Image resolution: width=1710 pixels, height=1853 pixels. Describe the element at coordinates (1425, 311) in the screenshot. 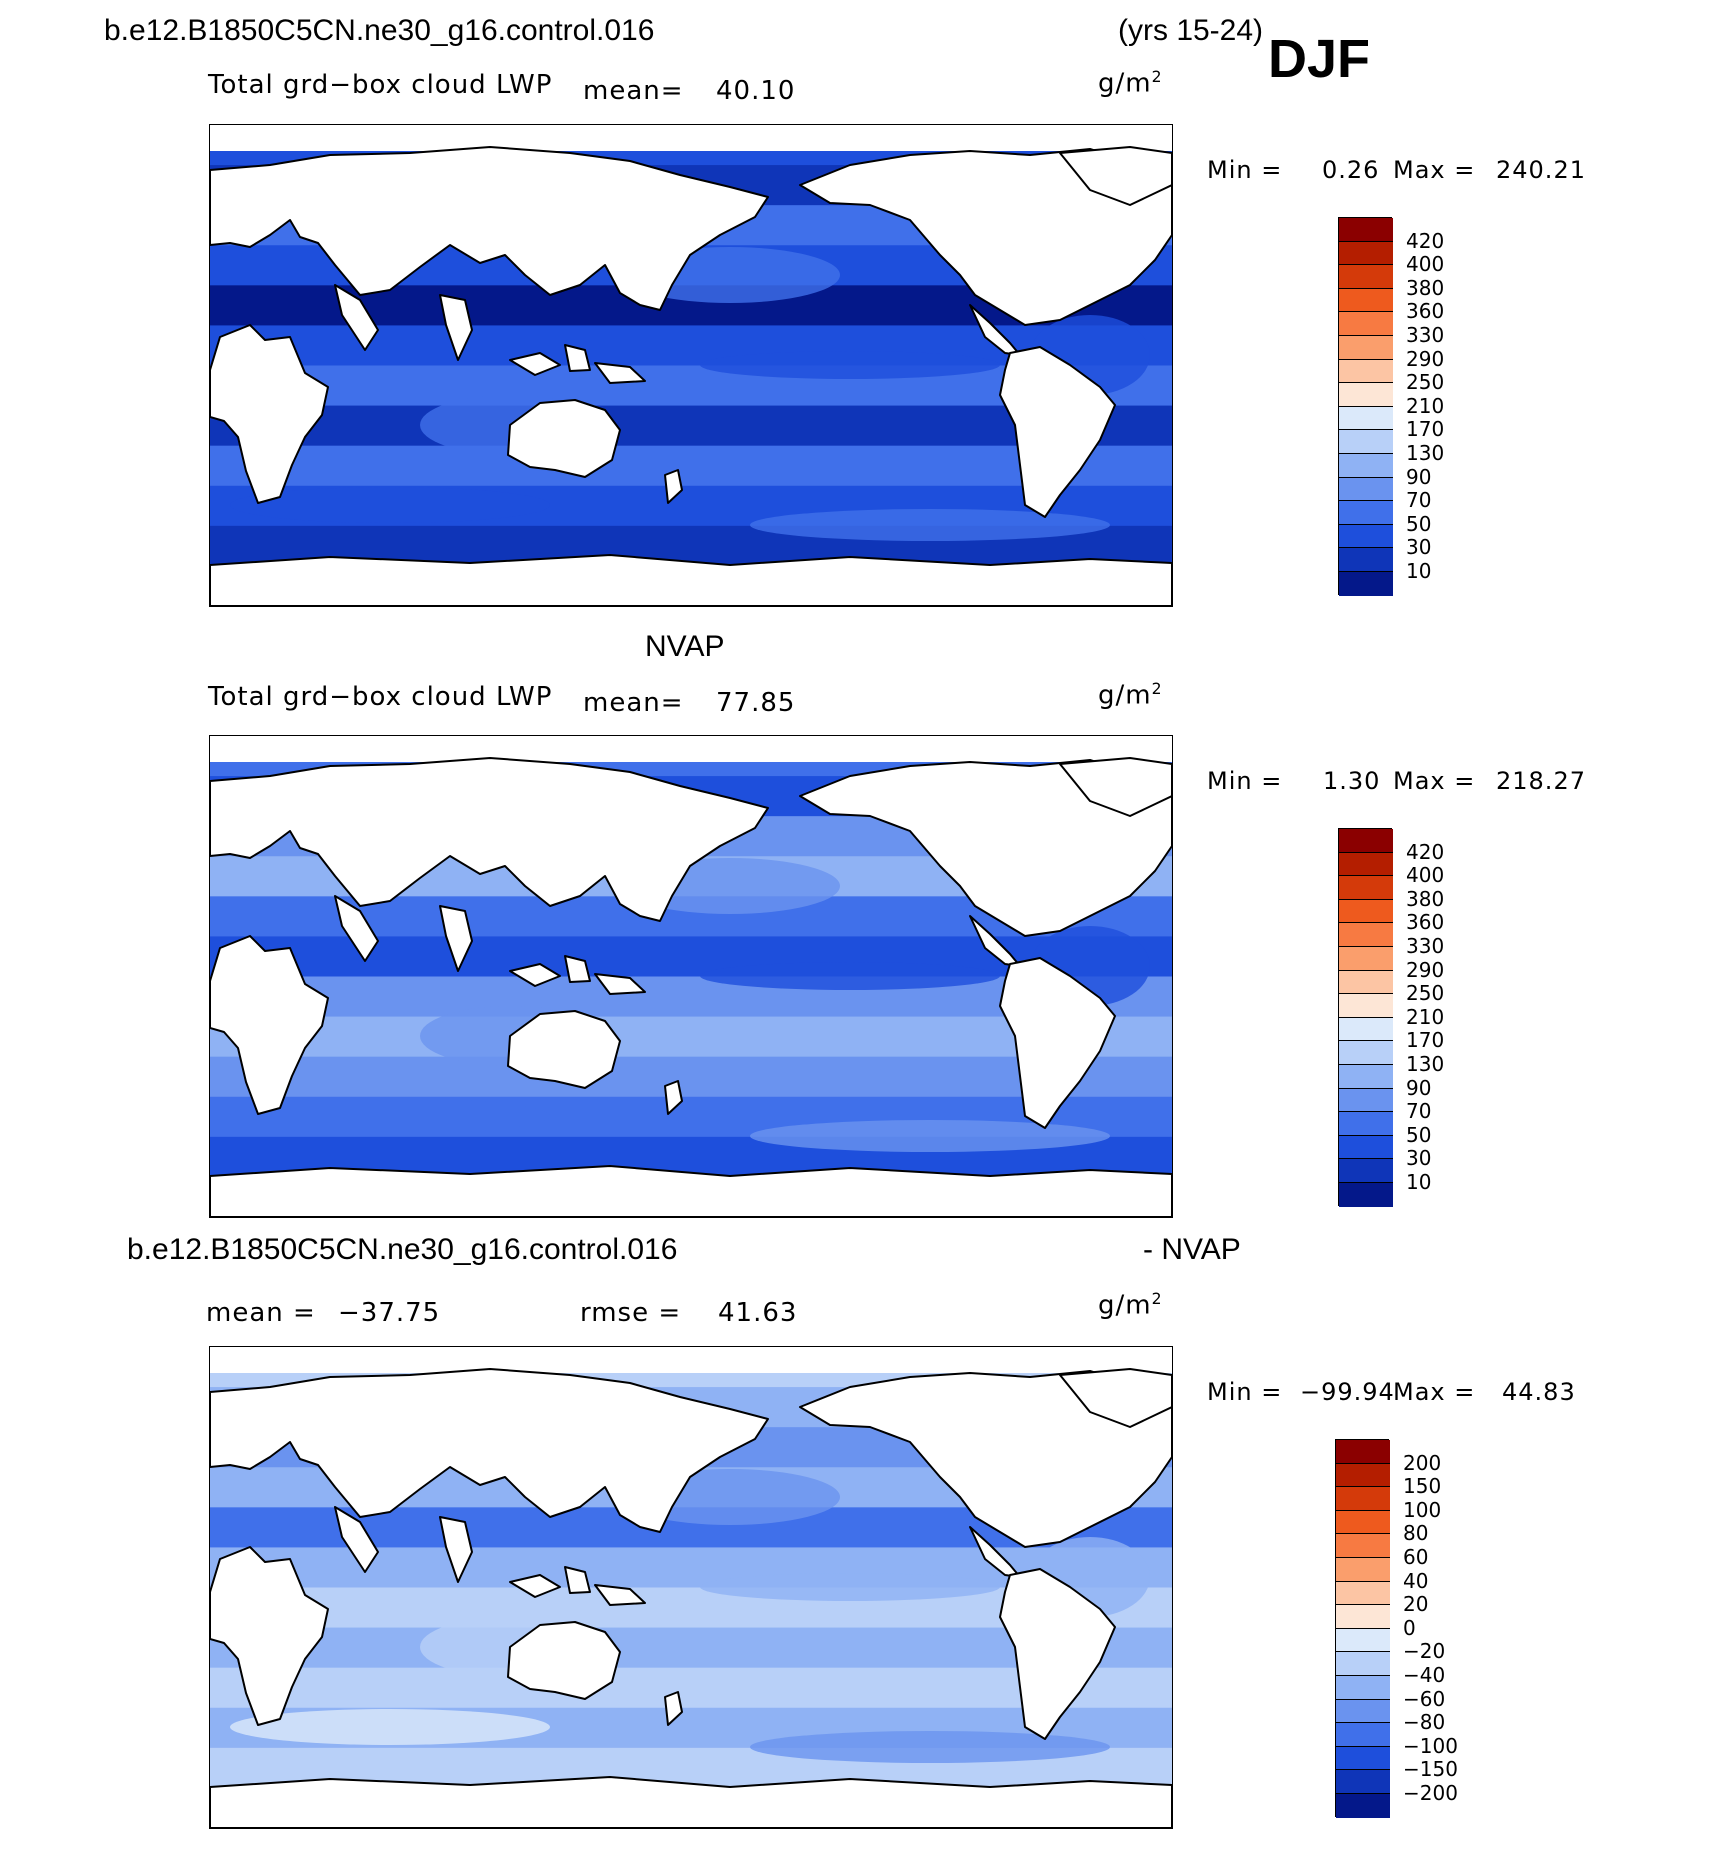

I see `colorbar-tick-label: 360` at that location.